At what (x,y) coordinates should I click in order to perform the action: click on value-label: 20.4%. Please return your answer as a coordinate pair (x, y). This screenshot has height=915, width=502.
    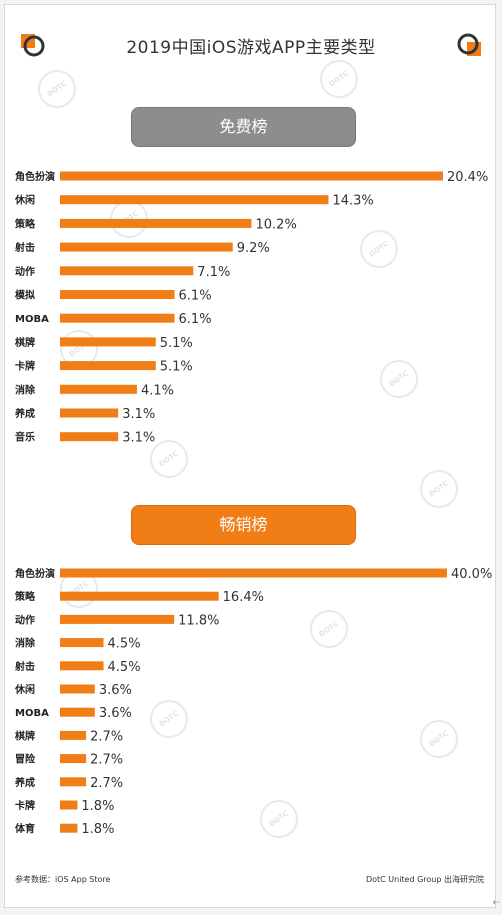
    Looking at the image, I should click on (467, 177).